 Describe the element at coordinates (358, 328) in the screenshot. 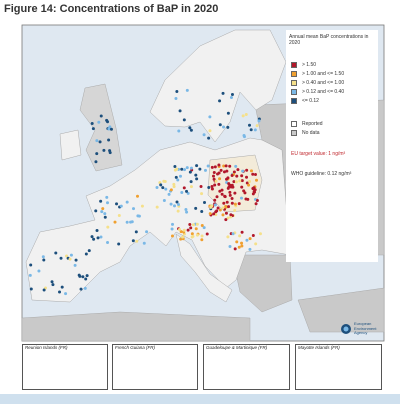

I see `logo: European Environment Agency` at that location.